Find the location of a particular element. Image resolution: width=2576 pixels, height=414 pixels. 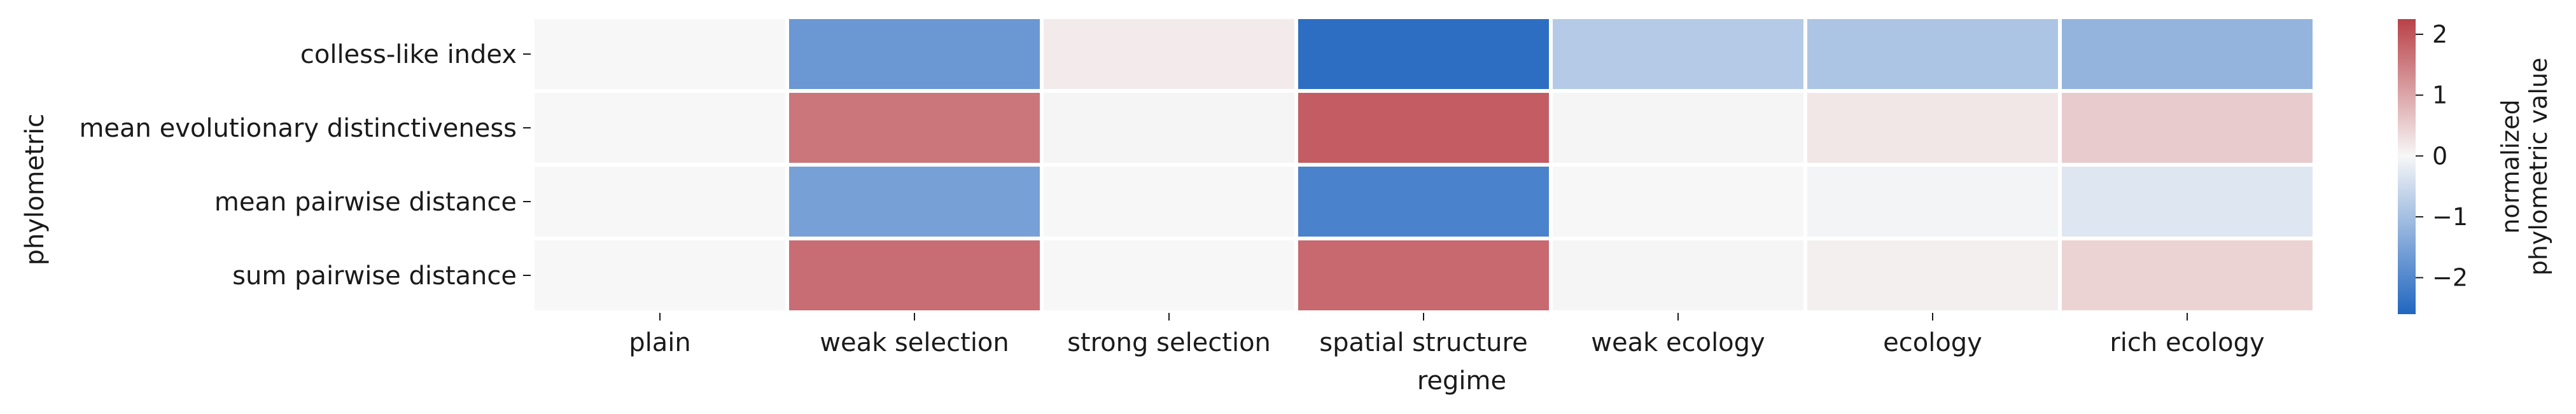

colorbar-tick-label: −1 is located at coordinates (2450, 217).